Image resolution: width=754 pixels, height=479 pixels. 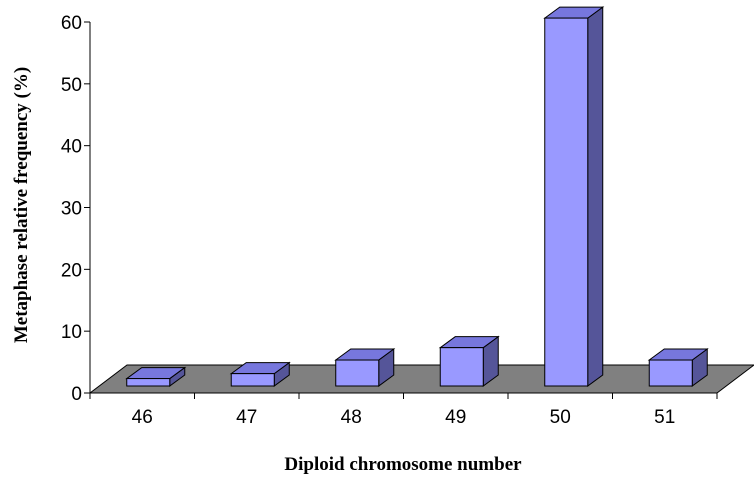 I want to click on y-tick-label: 20, so click(x=71, y=270).